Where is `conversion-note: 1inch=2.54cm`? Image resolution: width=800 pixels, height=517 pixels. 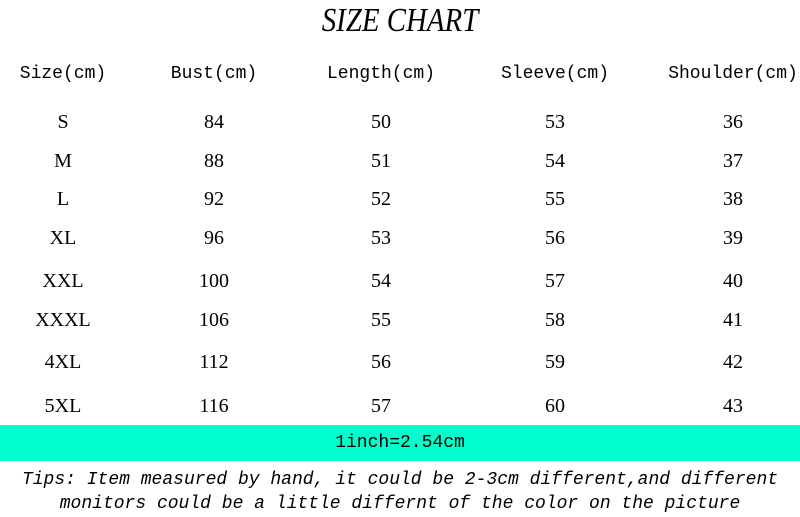 conversion-note: 1inch=2.54cm is located at coordinates (400, 443).